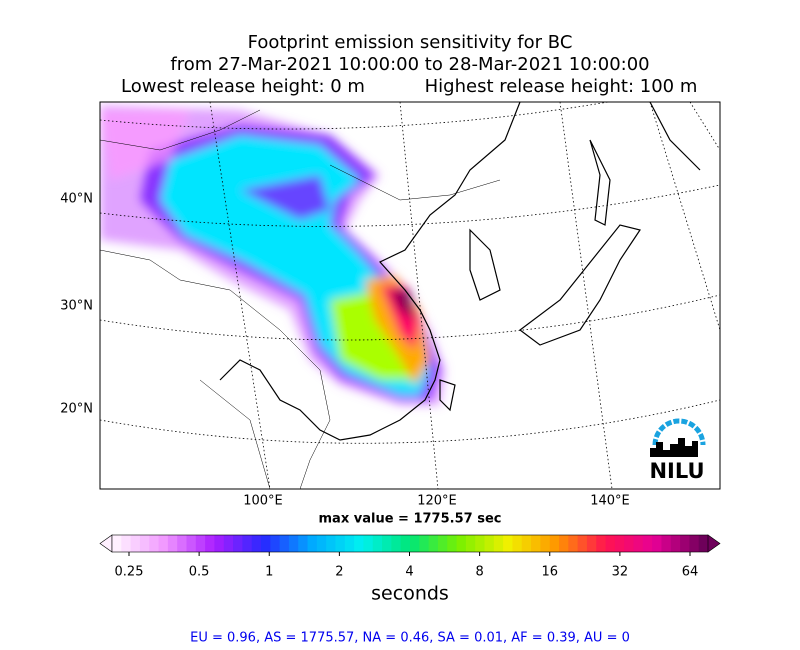  Describe the element at coordinates (129, 572) in the screenshot. I see `colorbar-tick-label: 0.25` at that location.